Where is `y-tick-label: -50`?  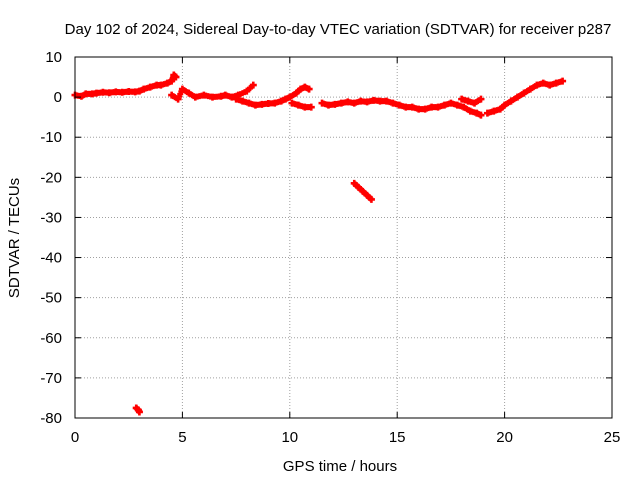 y-tick-label: -50 is located at coordinates (51, 298).